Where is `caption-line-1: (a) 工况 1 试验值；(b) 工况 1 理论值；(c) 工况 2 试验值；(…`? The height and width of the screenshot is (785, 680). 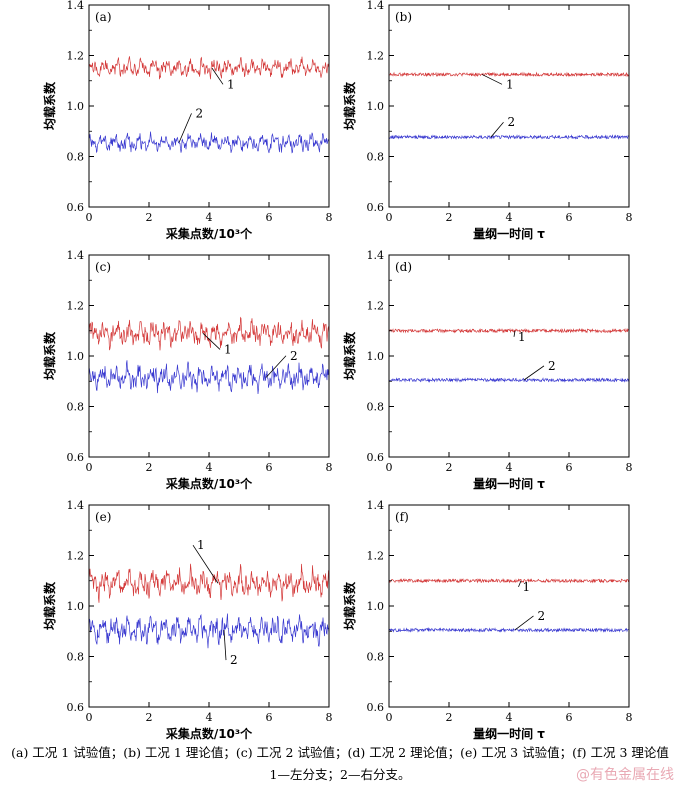 caption-line-1: (a) 工况 1 试验值；(b) 工况 1 理论值；(c) 工况 2 试验值；(… is located at coordinates (340, 752).